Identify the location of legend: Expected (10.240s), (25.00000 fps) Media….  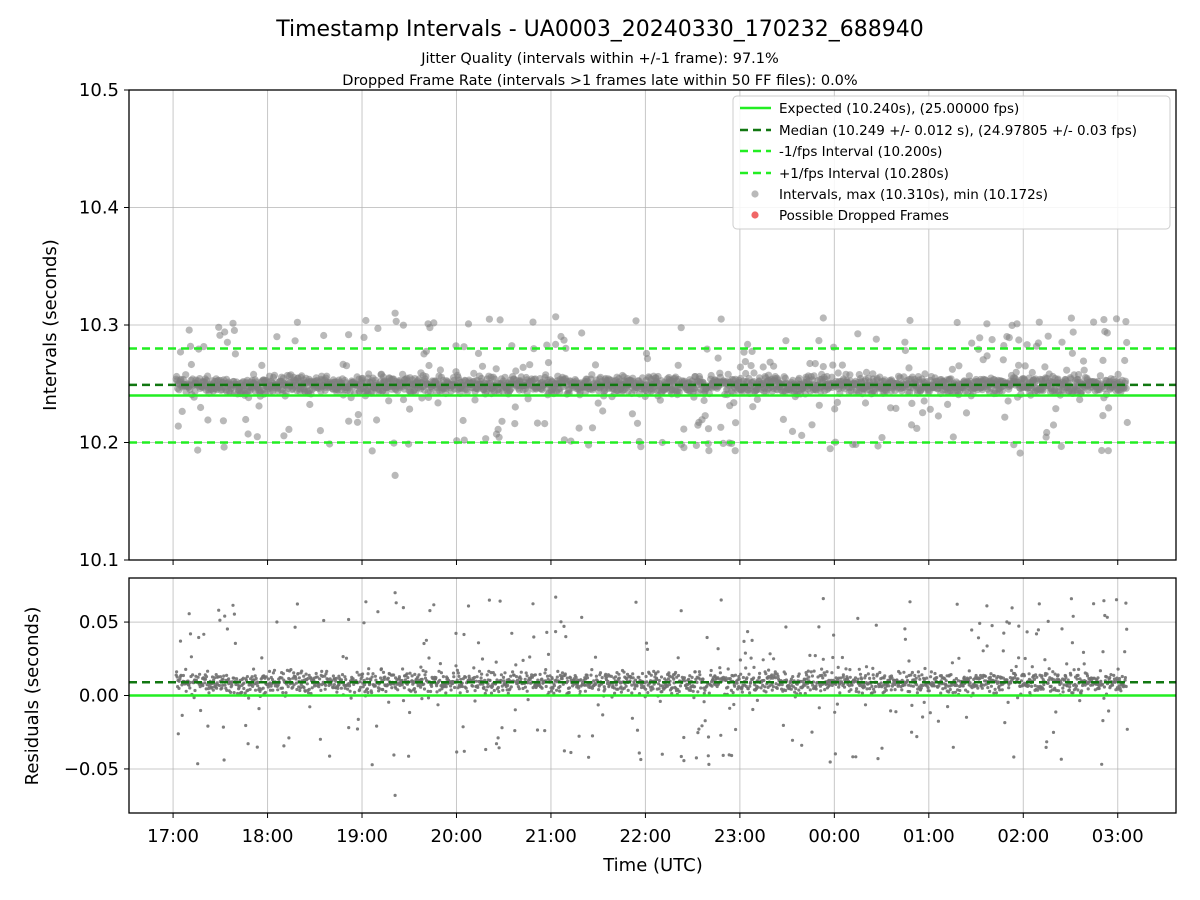
(951, 162).